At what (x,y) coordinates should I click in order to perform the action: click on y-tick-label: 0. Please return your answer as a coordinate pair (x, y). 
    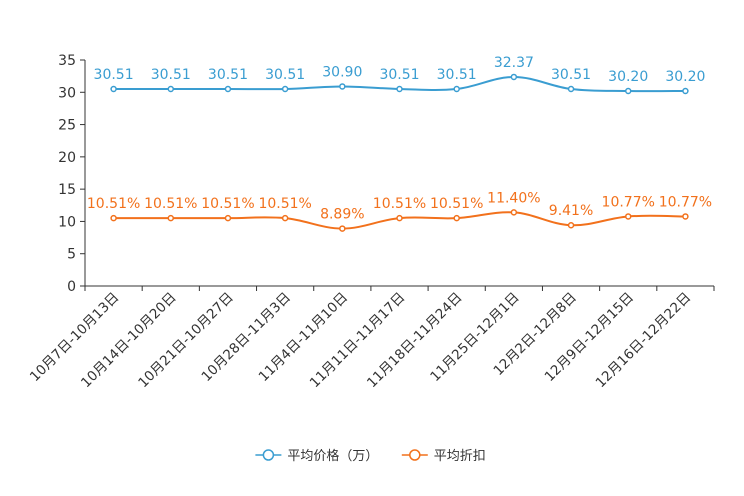
    Looking at the image, I should click on (71, 287).